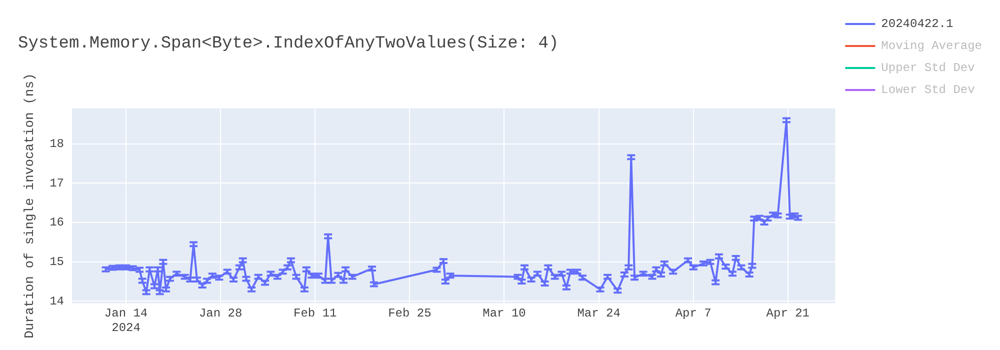 The image size is (1000, 350). What do you see at coordinates (315, 313) in the screenshot?
I see `x-tick-label: Feb 11` at bounding box center [315, 313].